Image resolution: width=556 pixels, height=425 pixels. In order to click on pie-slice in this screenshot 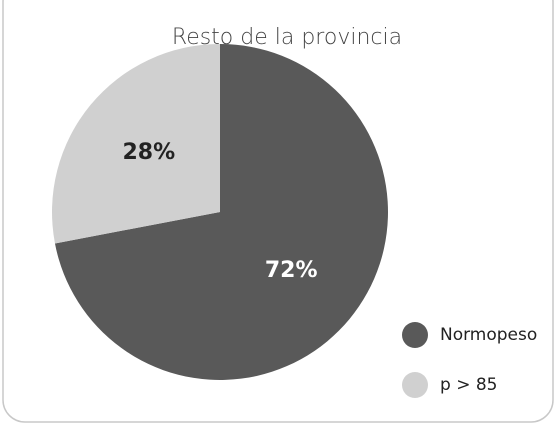, I will do `click(135, 144)`.